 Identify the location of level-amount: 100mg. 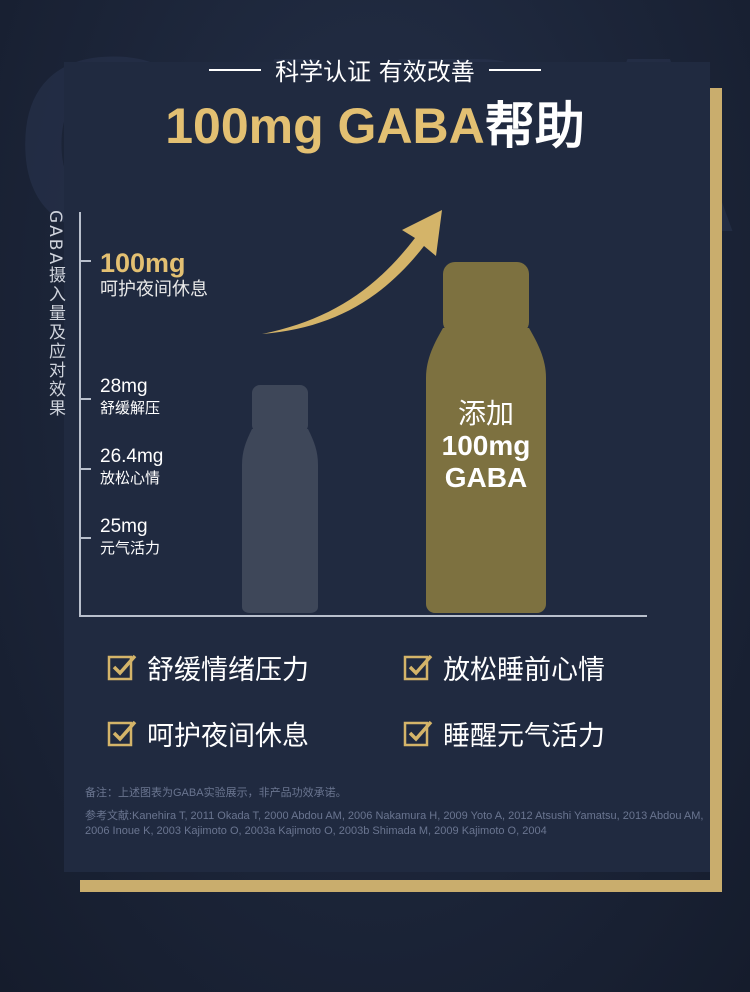
(143, 263).